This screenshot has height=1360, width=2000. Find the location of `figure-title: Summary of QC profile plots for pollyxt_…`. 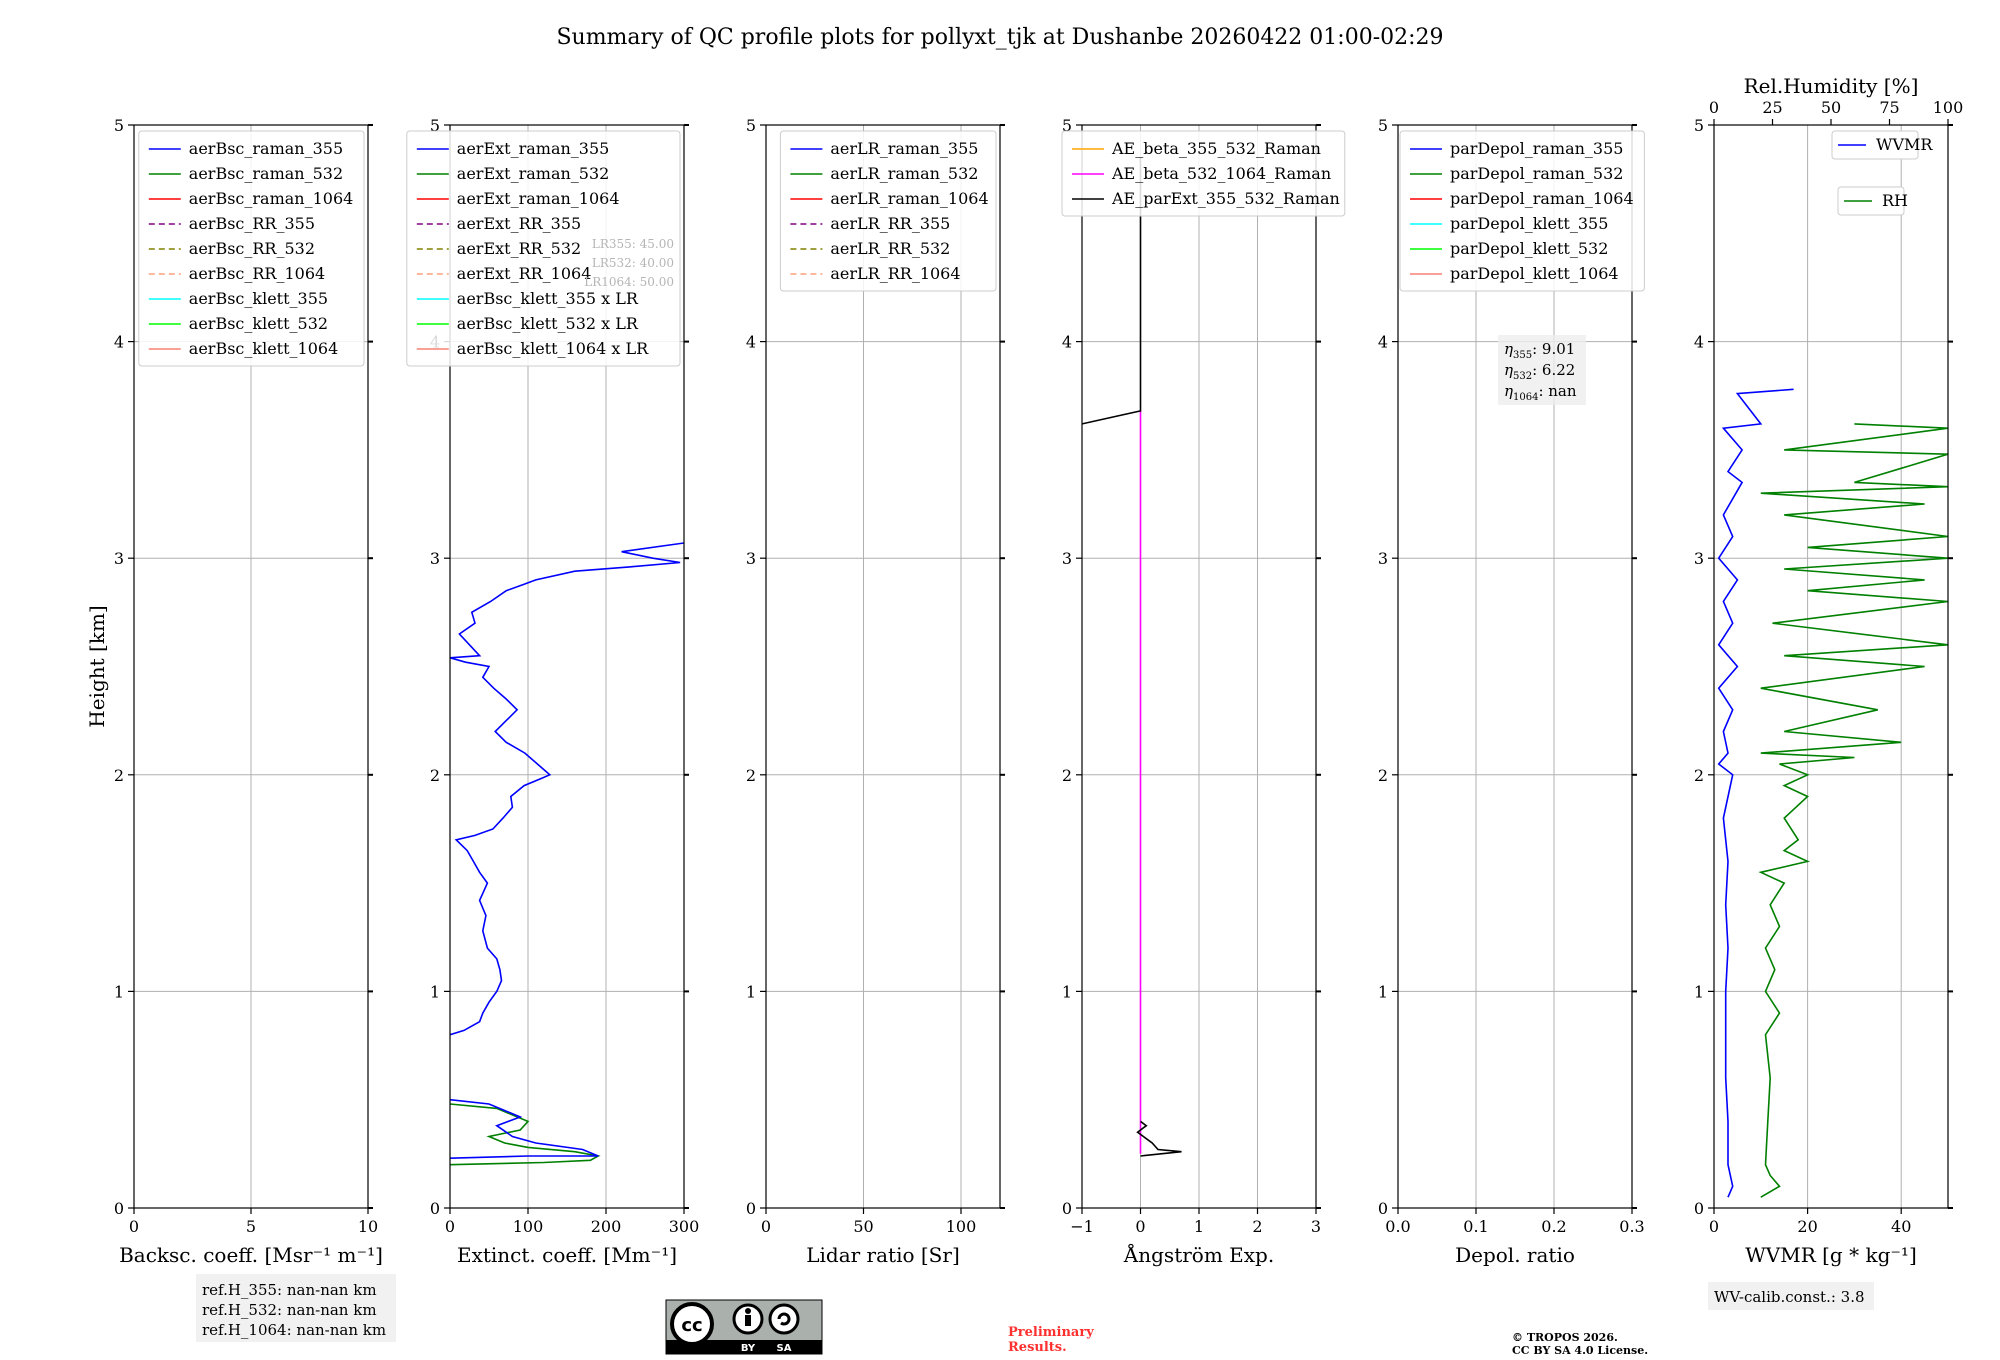

figure-title: Summary of QC profile plots for pollyxt_… is located at coordinates (999, 37).